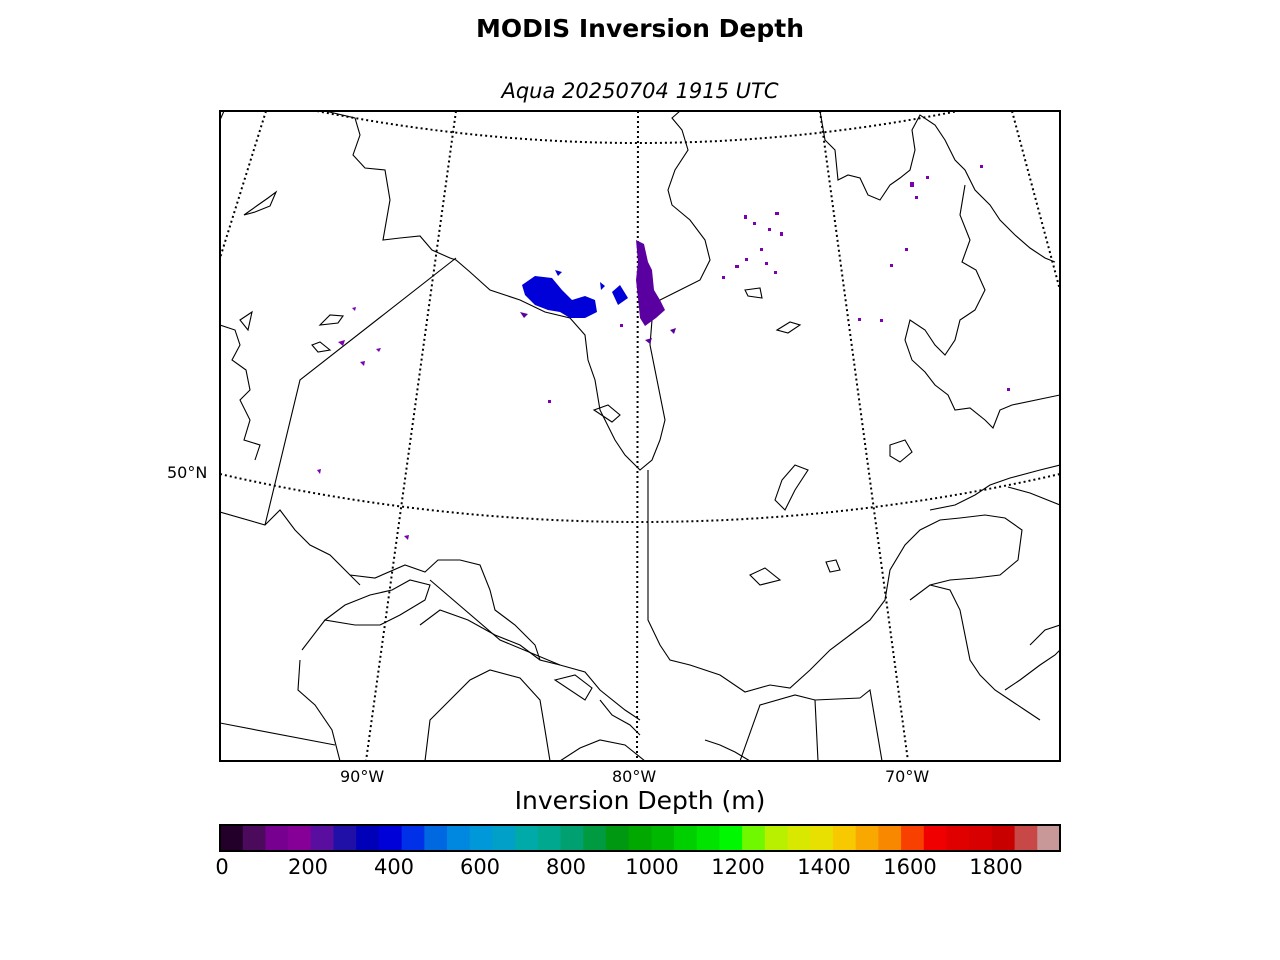 The image size is (1280, 960). What do you see at coordinates (566, 867) in the screenshot?
I see `colorbar-tick-label: 800` at bounding box center [566, 867].